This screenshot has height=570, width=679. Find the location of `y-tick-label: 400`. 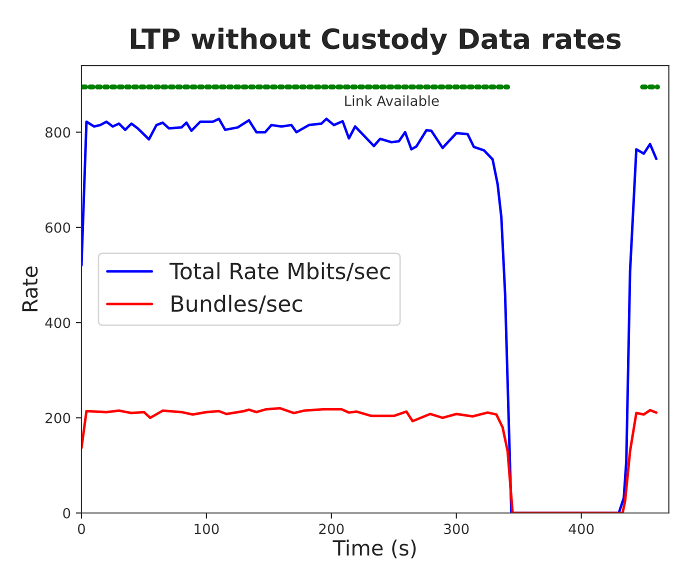

y-tick-label: 400 is located at coordinates (57, 323).